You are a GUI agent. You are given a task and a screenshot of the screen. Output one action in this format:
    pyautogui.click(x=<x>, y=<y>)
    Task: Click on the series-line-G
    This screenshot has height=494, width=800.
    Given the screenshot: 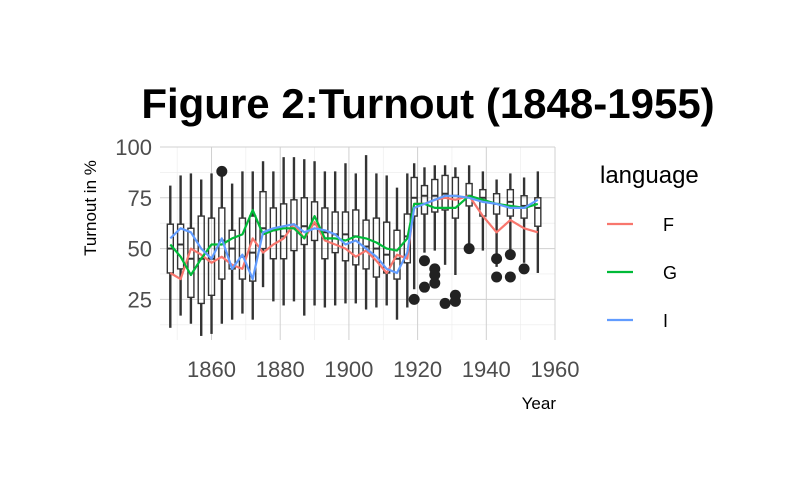 What is the action you would take?
    pyautogui.click(x=354, y=235)
    